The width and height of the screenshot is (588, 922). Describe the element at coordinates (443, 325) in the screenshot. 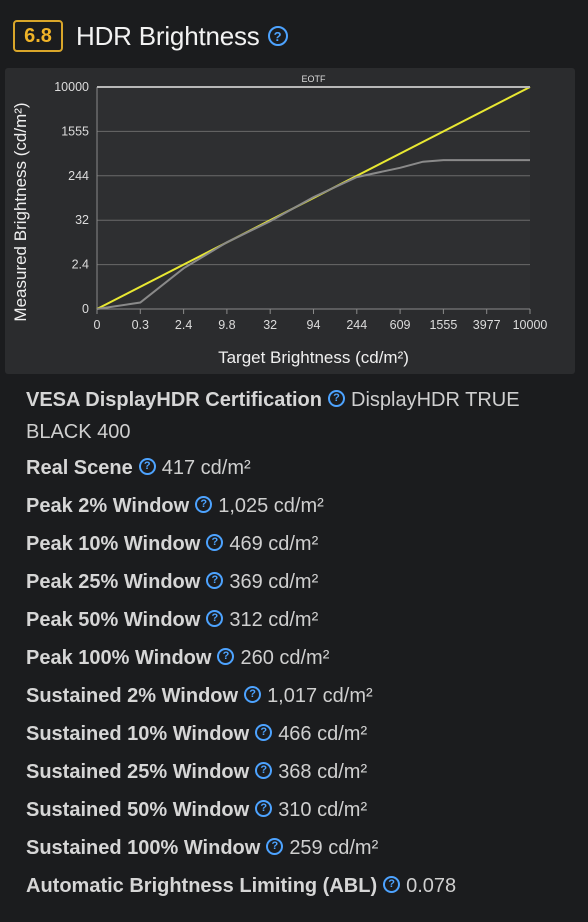

I see `x-tick-label: 1555` at that location.